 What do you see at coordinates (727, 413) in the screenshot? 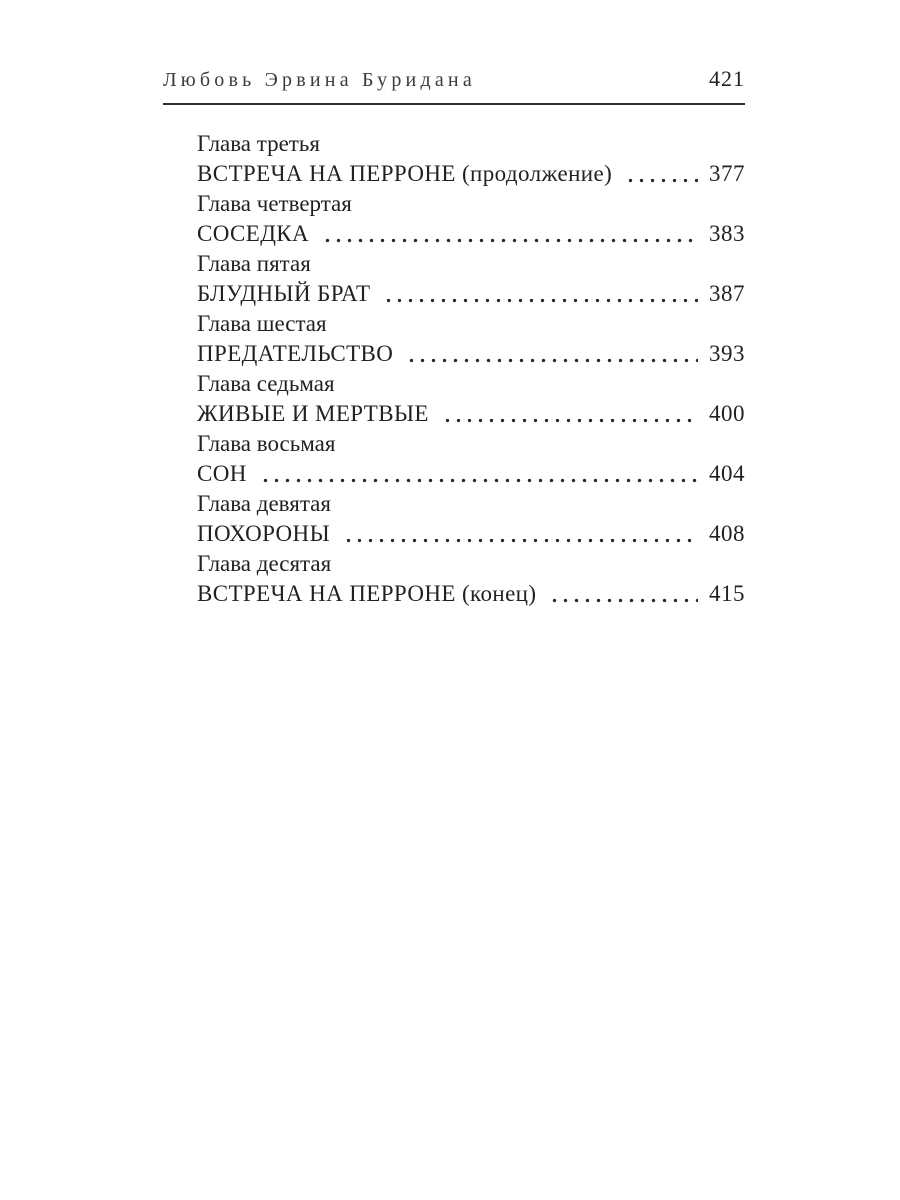
I see `toc-page-number: 400` at bounding box center [727, 413].